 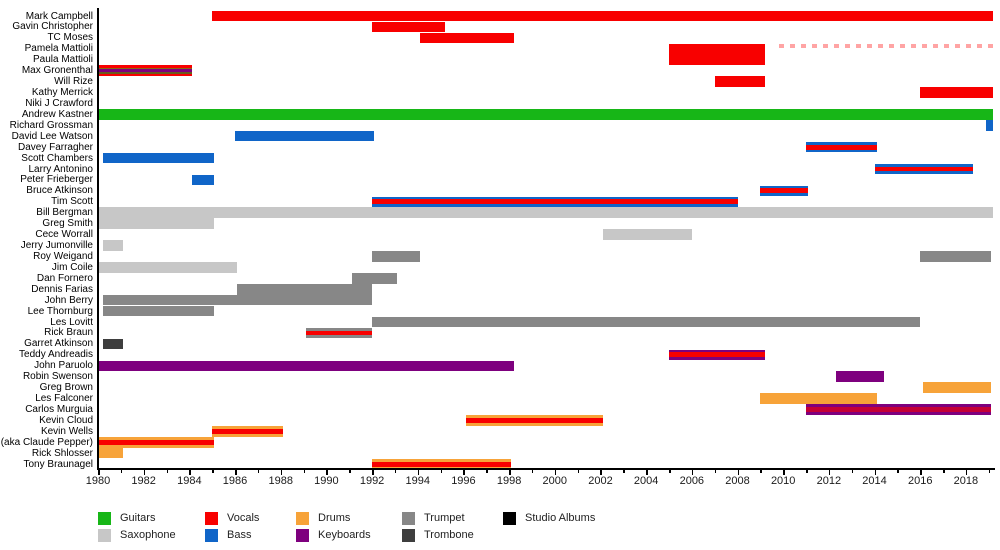 What do you see at coordinates (62, 453) in the screenshot?
I see `member-label: Rick Shlosser` at bounding box center [62, 453].